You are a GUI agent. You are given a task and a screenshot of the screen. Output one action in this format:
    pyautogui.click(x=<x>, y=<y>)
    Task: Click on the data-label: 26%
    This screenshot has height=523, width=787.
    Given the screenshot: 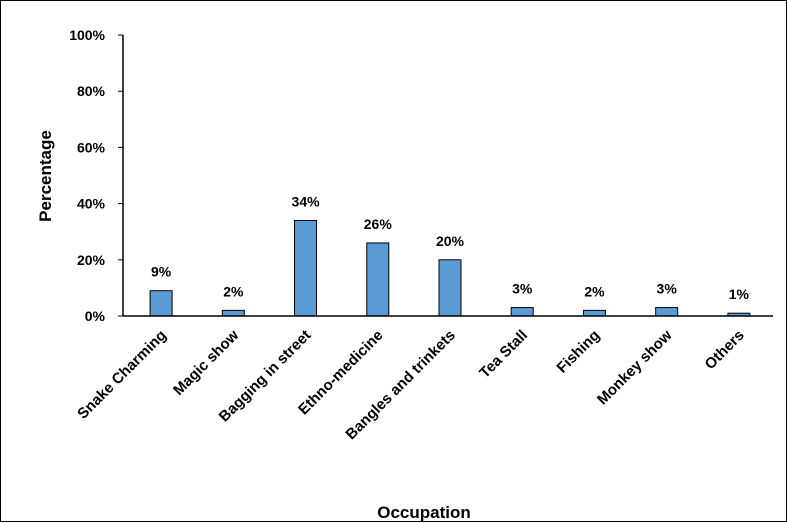 What is the action you would take?
    pyautogui.click(x=378, y=224)
    